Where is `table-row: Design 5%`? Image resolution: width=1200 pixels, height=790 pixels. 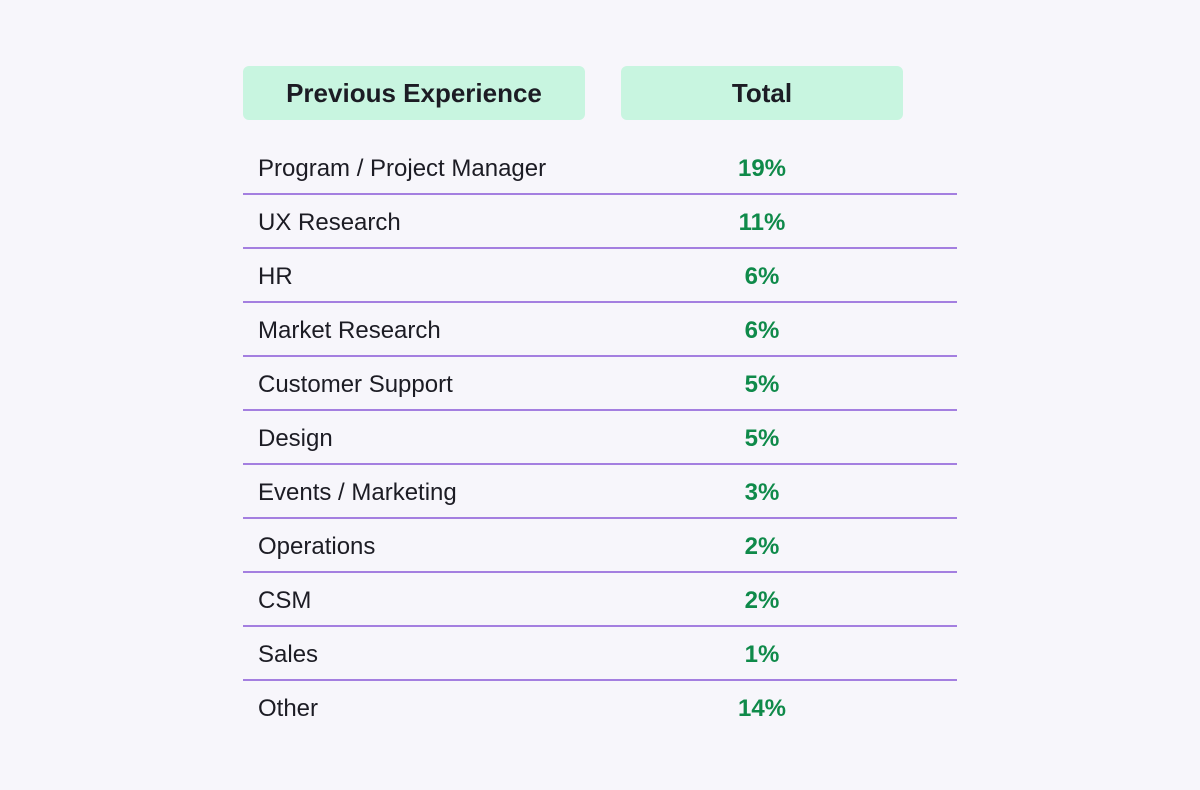 table-row: Design 5% is located at coordinates (600, 438).